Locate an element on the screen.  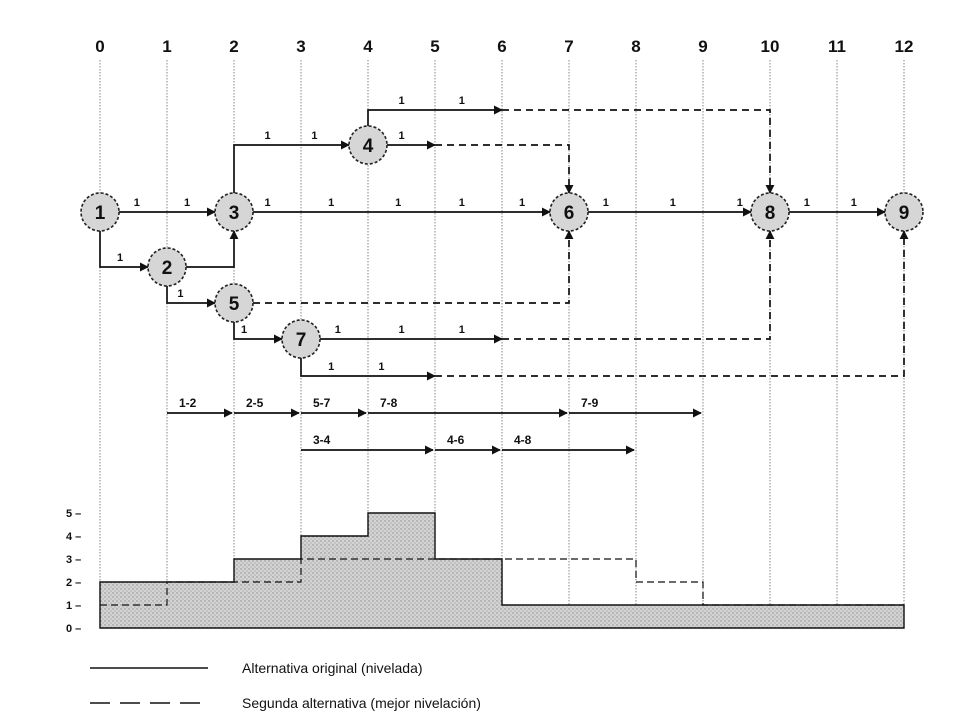
time-tick-label: 6 is located at coordinates (501, 46).